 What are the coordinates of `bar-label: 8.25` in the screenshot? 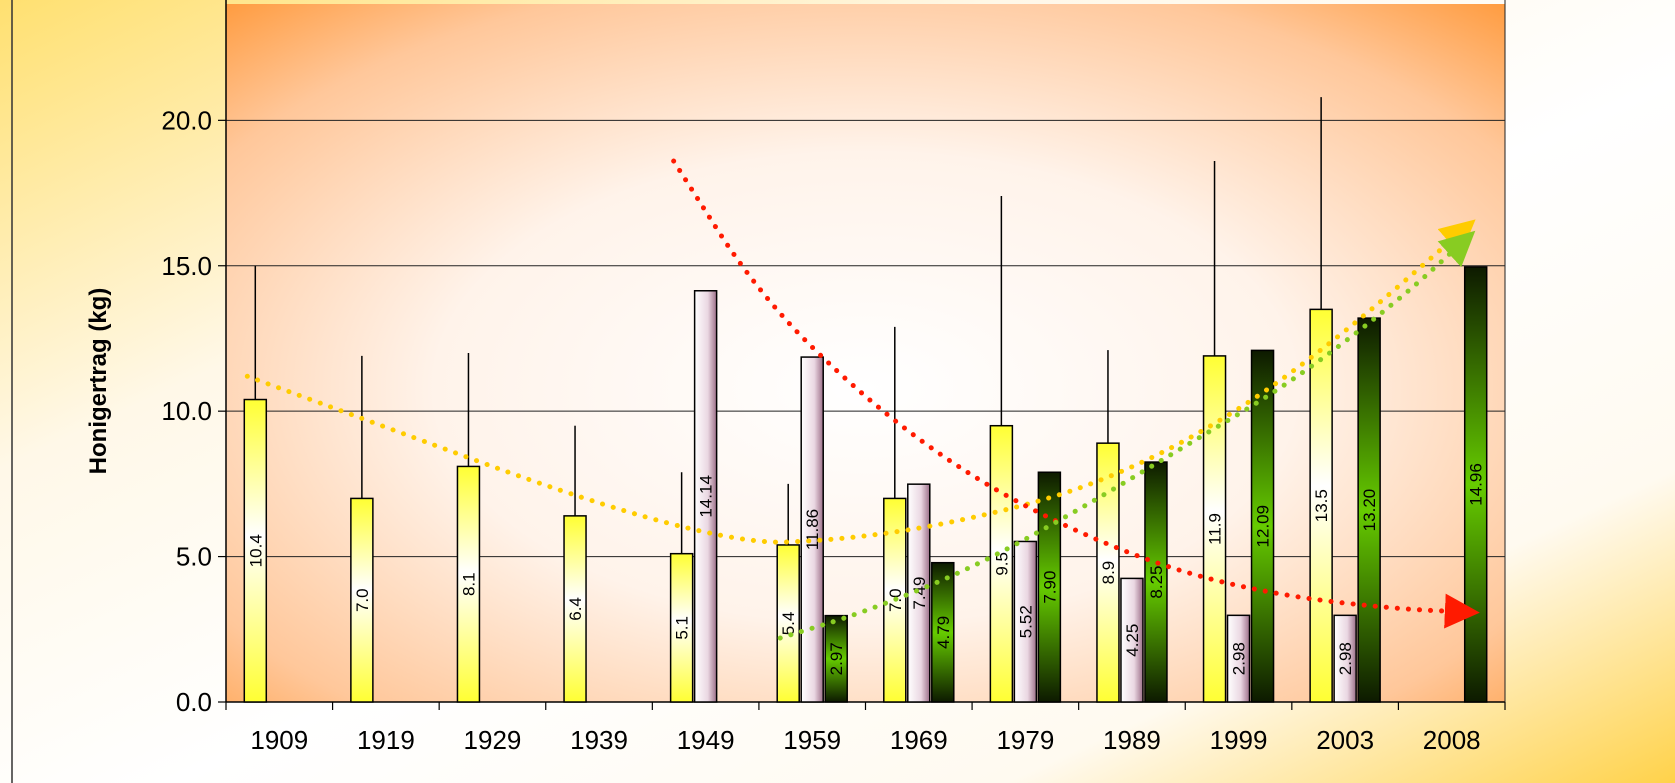 It's located at (1156, 581).